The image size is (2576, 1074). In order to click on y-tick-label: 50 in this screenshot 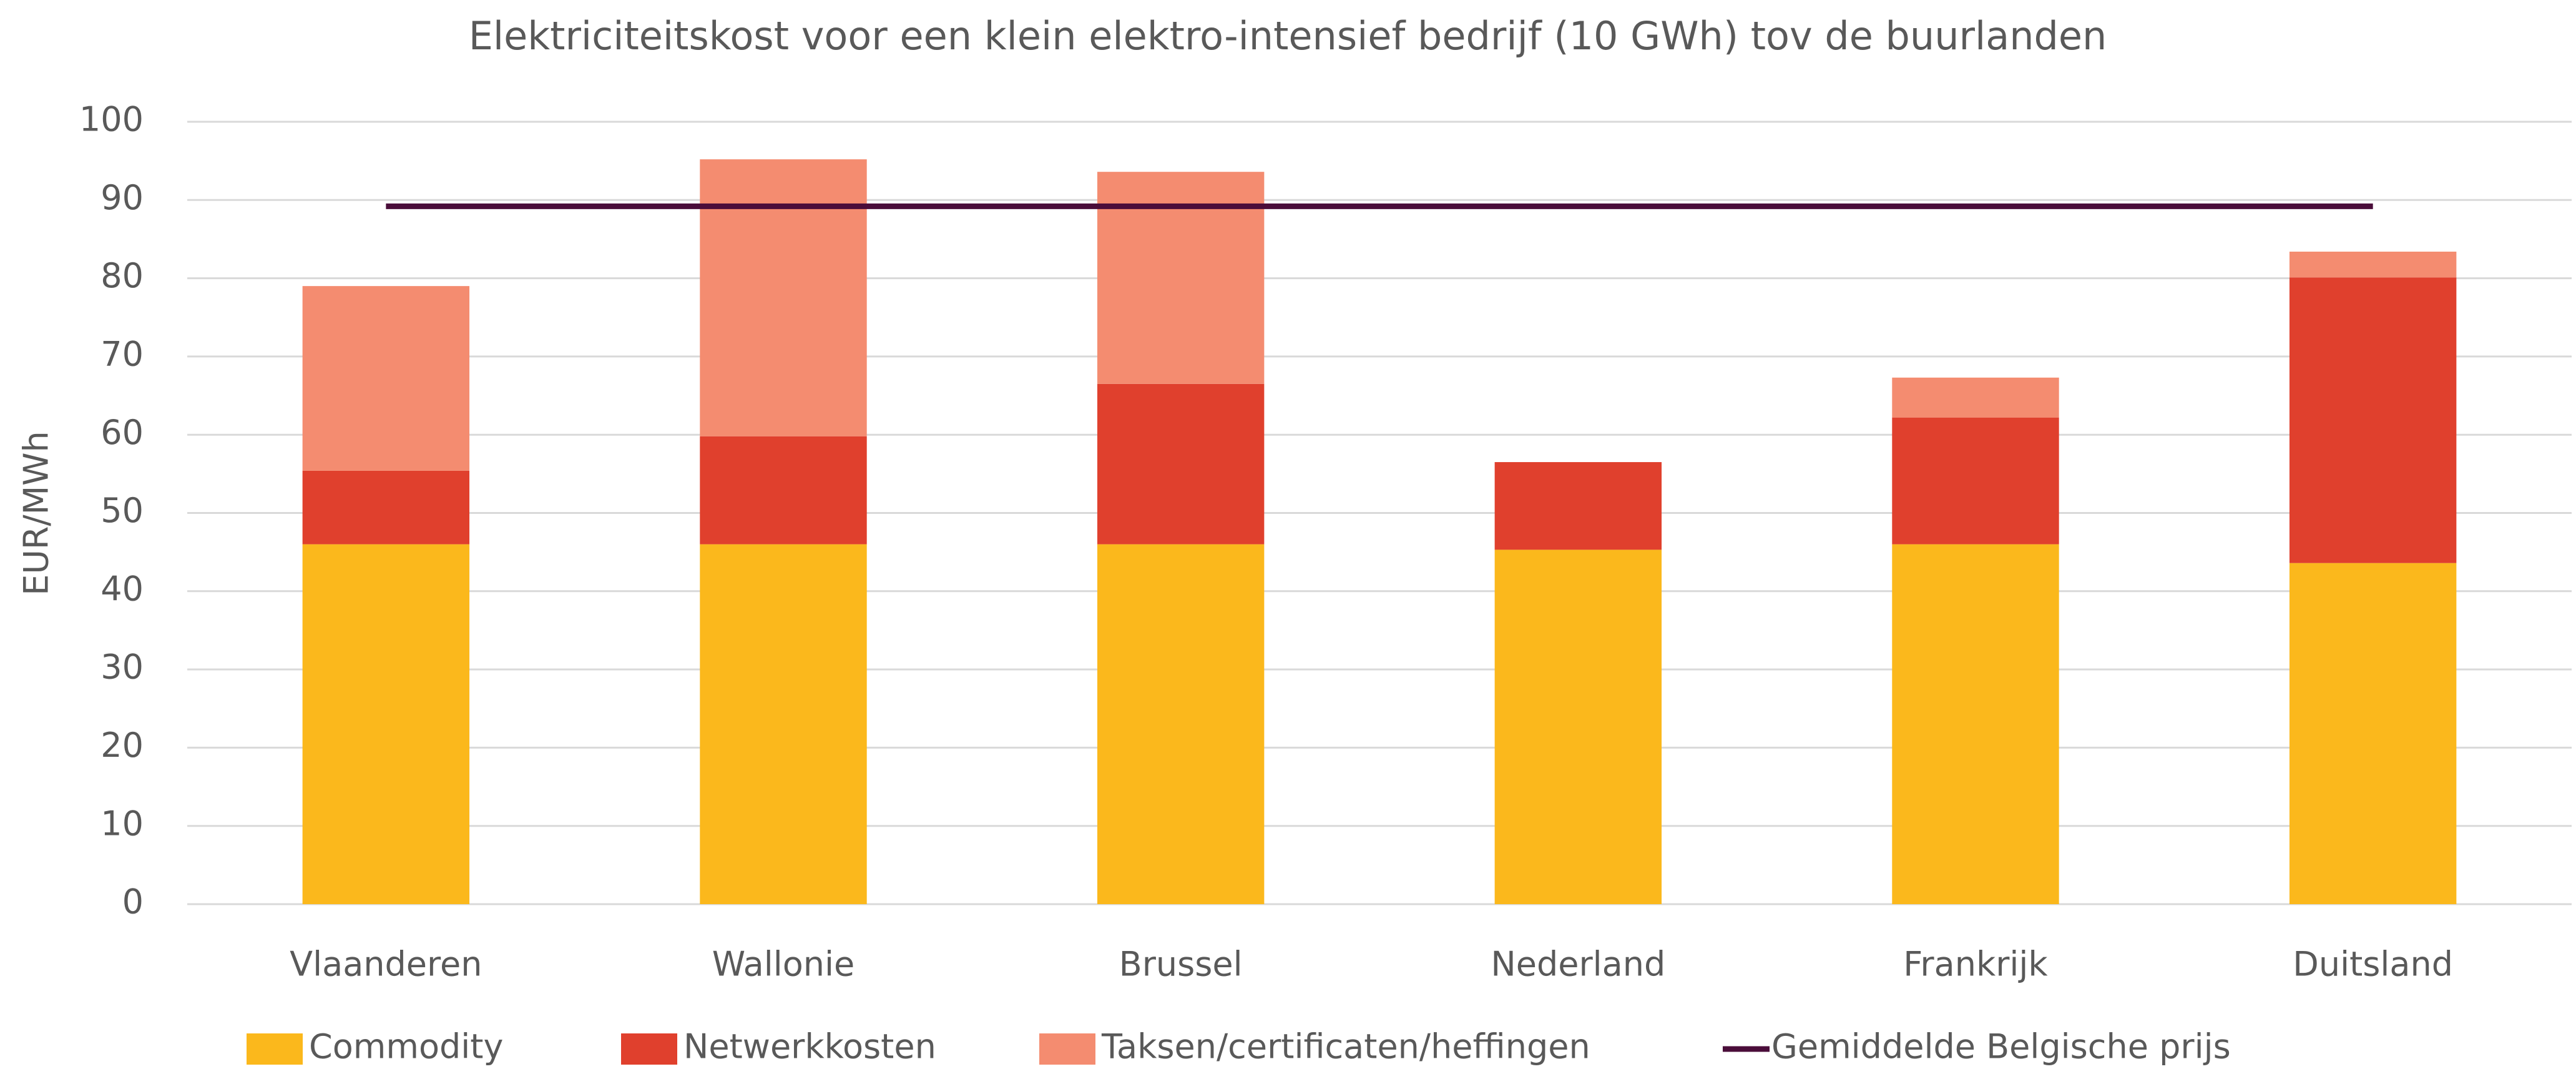, I will do `click(122, 511)`.